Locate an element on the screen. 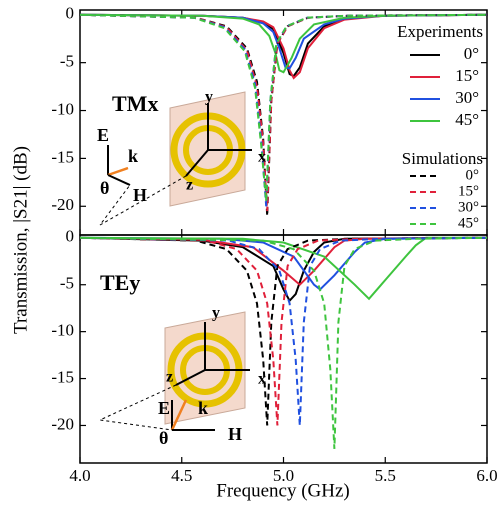 The image size is (500, 513). x-tick-label: 4.0 is located at coordinates (79, 475).